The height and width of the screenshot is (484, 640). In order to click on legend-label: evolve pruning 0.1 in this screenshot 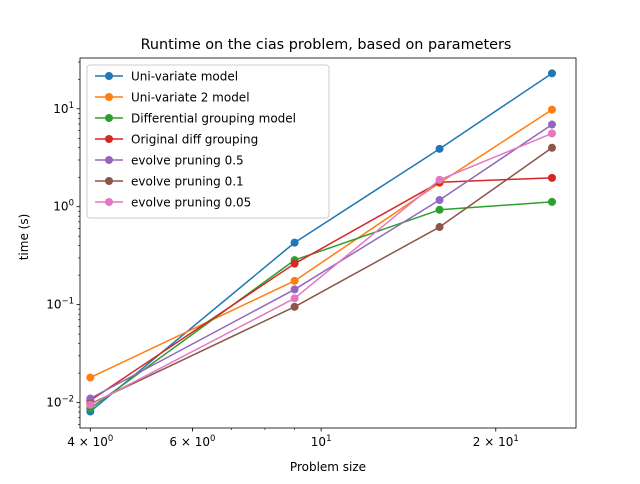, I will do `click(187, 182)`.